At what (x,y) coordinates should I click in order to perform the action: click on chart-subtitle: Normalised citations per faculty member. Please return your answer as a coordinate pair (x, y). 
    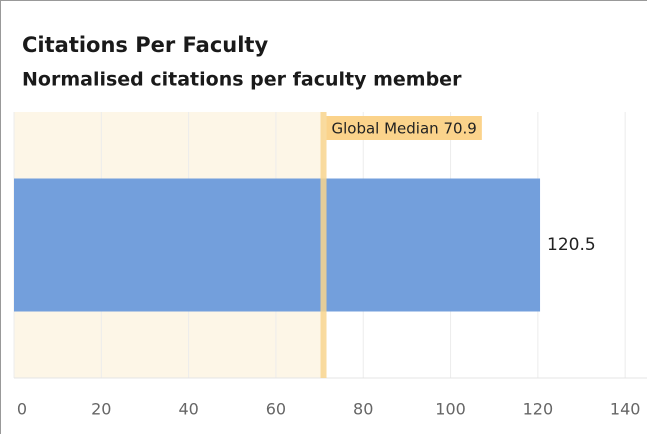
    Looking at the image, I should click on (242, 80).